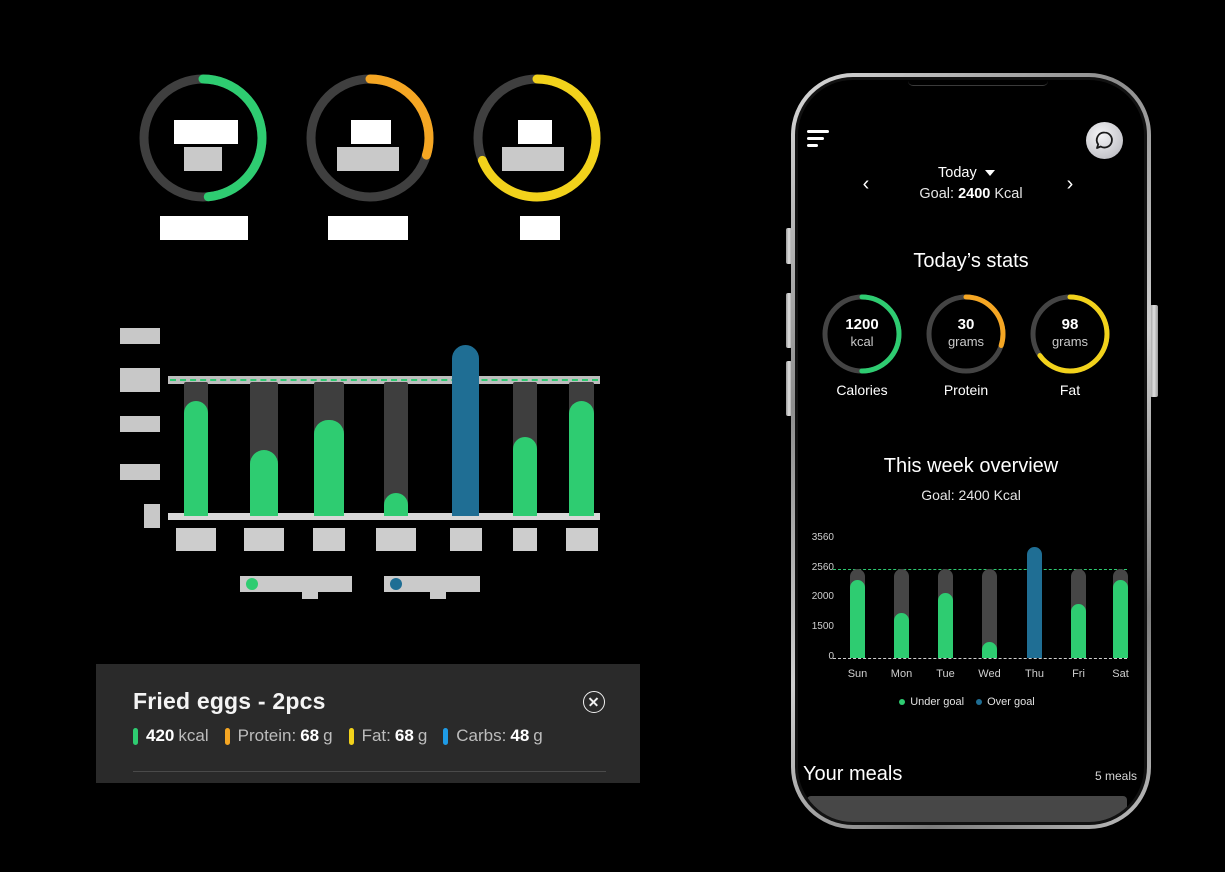  Describe the element at coordinates (1005, 702) in the screenshot. I see `legend-over-goal: Over goal` at that location.